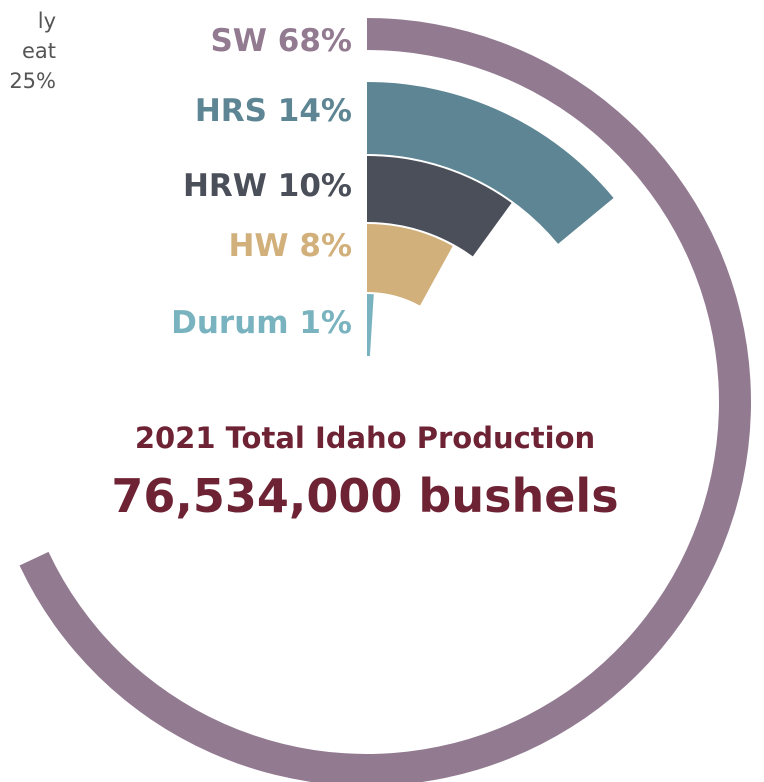 The image size is (764, 782). I want to click on label-hw: HW 8%, so click(290, 246).